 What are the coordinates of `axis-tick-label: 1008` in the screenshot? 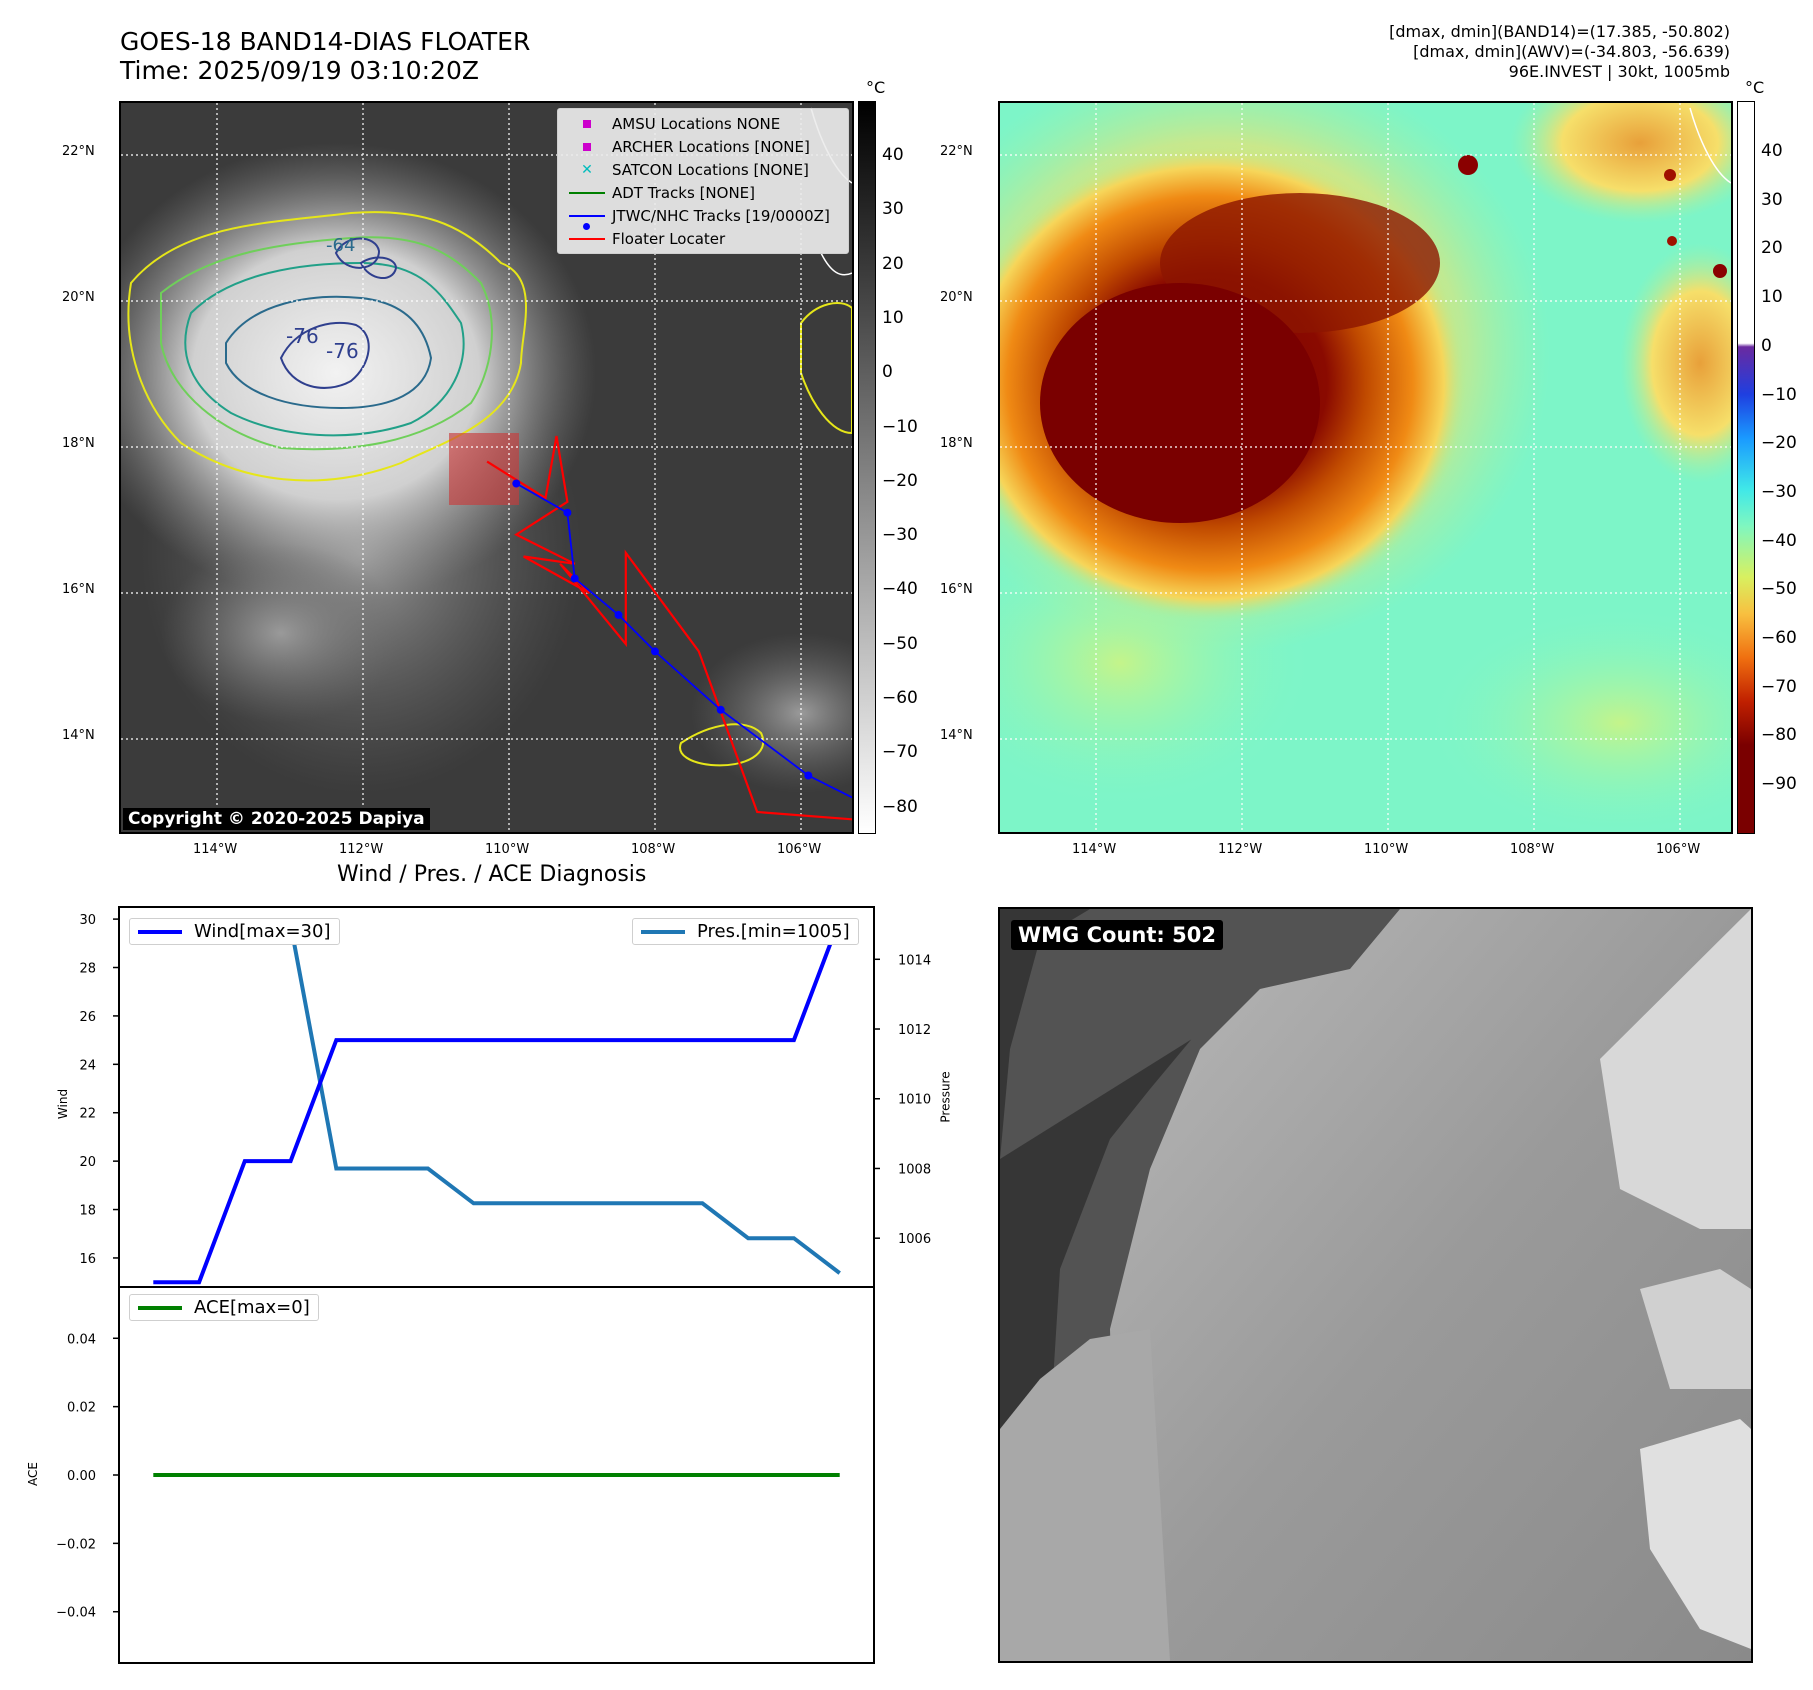 It's located at (914, 1169).